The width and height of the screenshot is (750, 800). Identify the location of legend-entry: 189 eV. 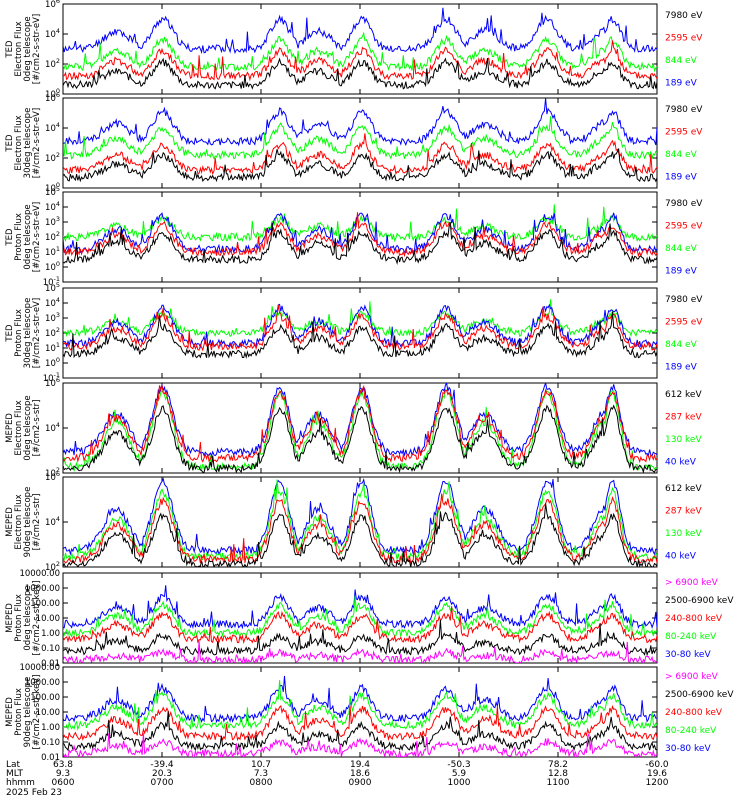
(681, 84).